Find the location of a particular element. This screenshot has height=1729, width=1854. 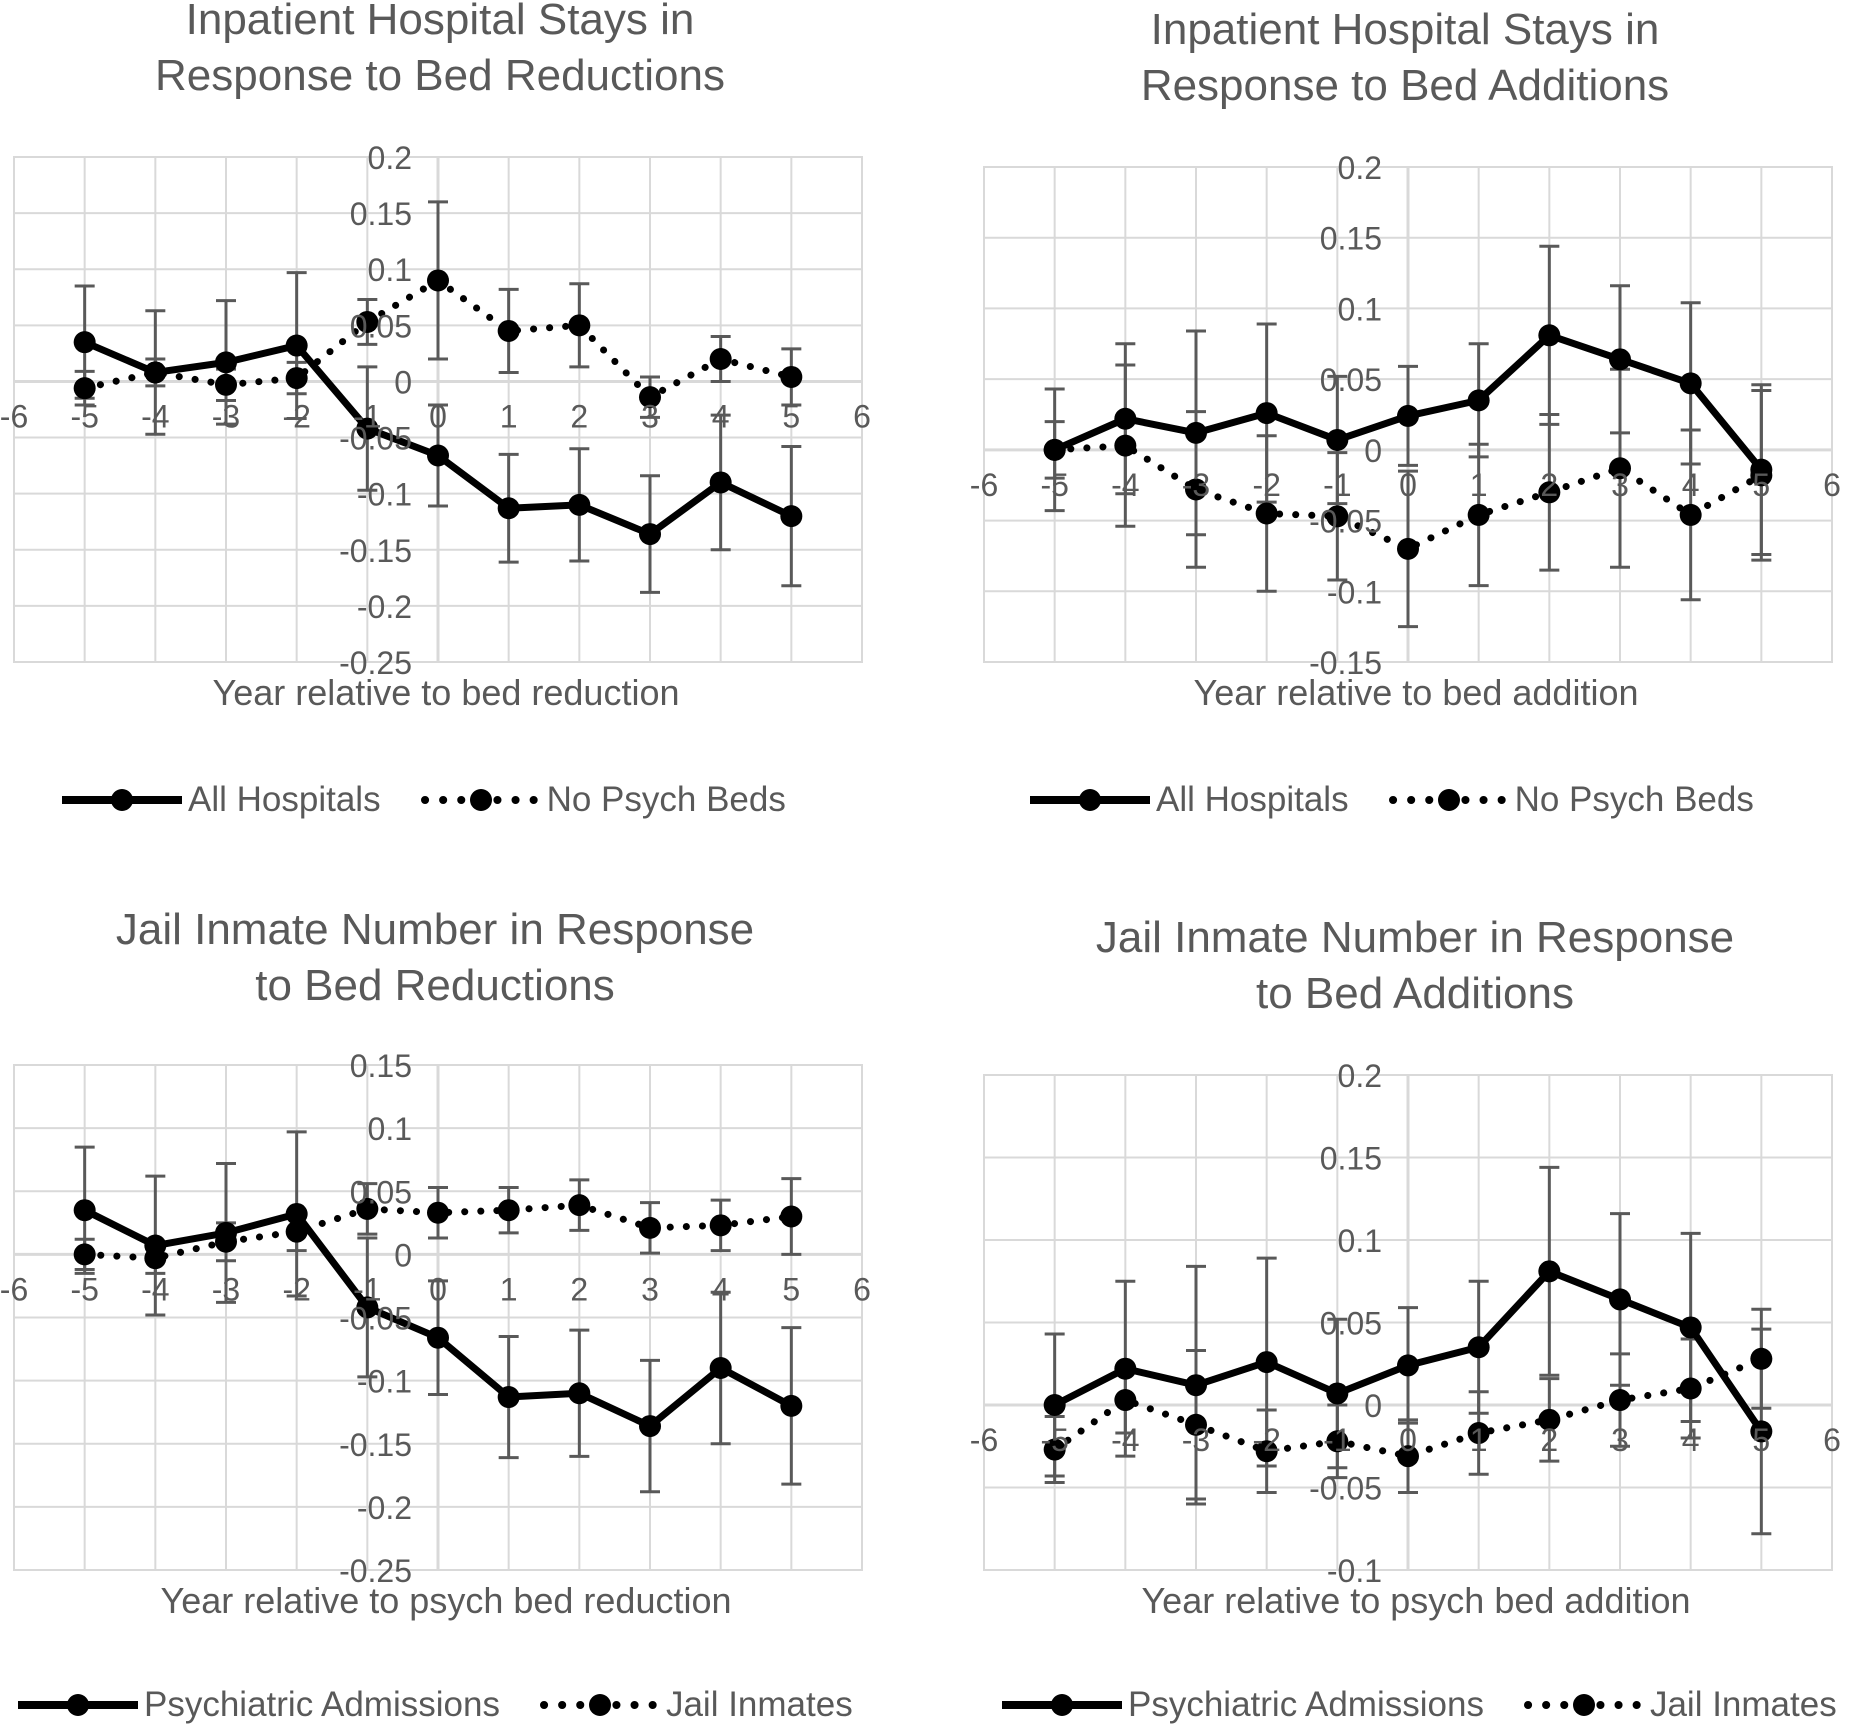

x-tick-label: 6 is located at coordinates (1832, 485).